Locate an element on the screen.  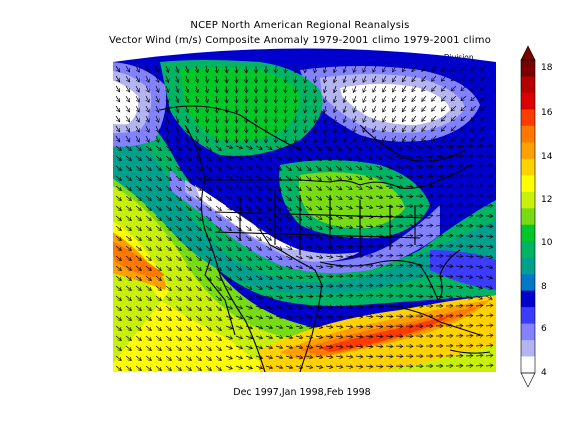
colorbar-tick-label: 10 is located at coordinates (547, 243).